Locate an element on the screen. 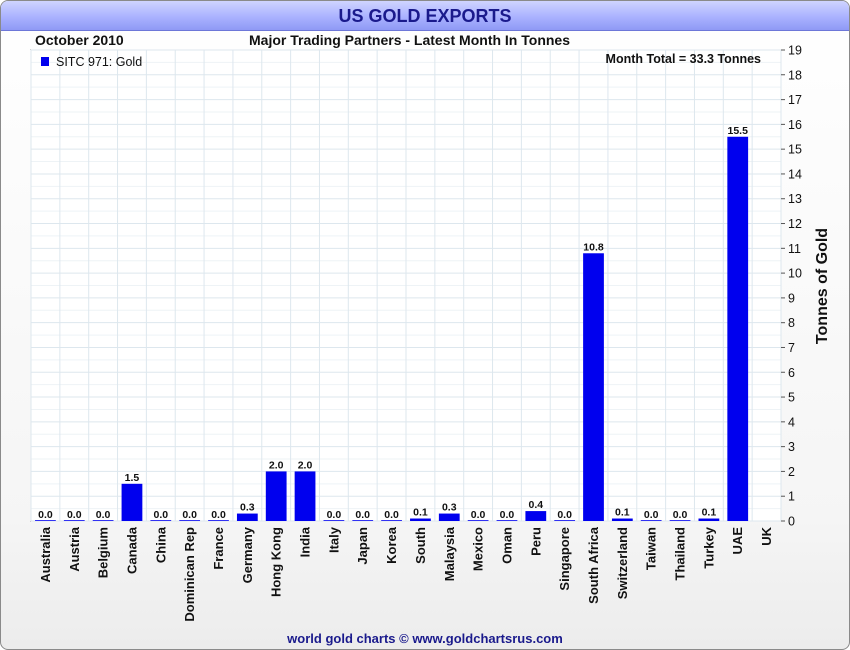 The width and height of the screenshot is (850, 650). y-tick-label: 17 is located at coordinates (795, 100).